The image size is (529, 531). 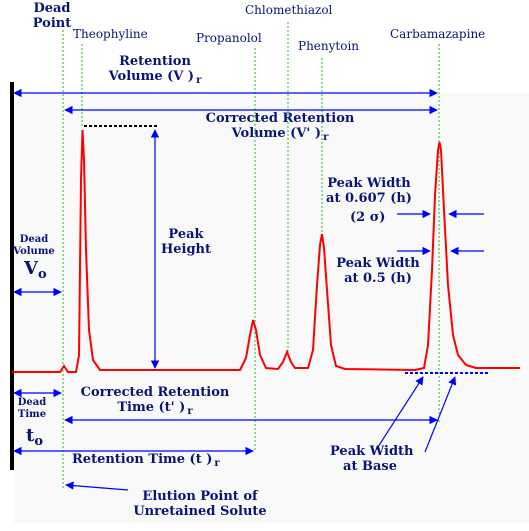 I want to click on corrected-volume-label: Corrected Retention Volume (V' ) r, so click(x=280, y=127).